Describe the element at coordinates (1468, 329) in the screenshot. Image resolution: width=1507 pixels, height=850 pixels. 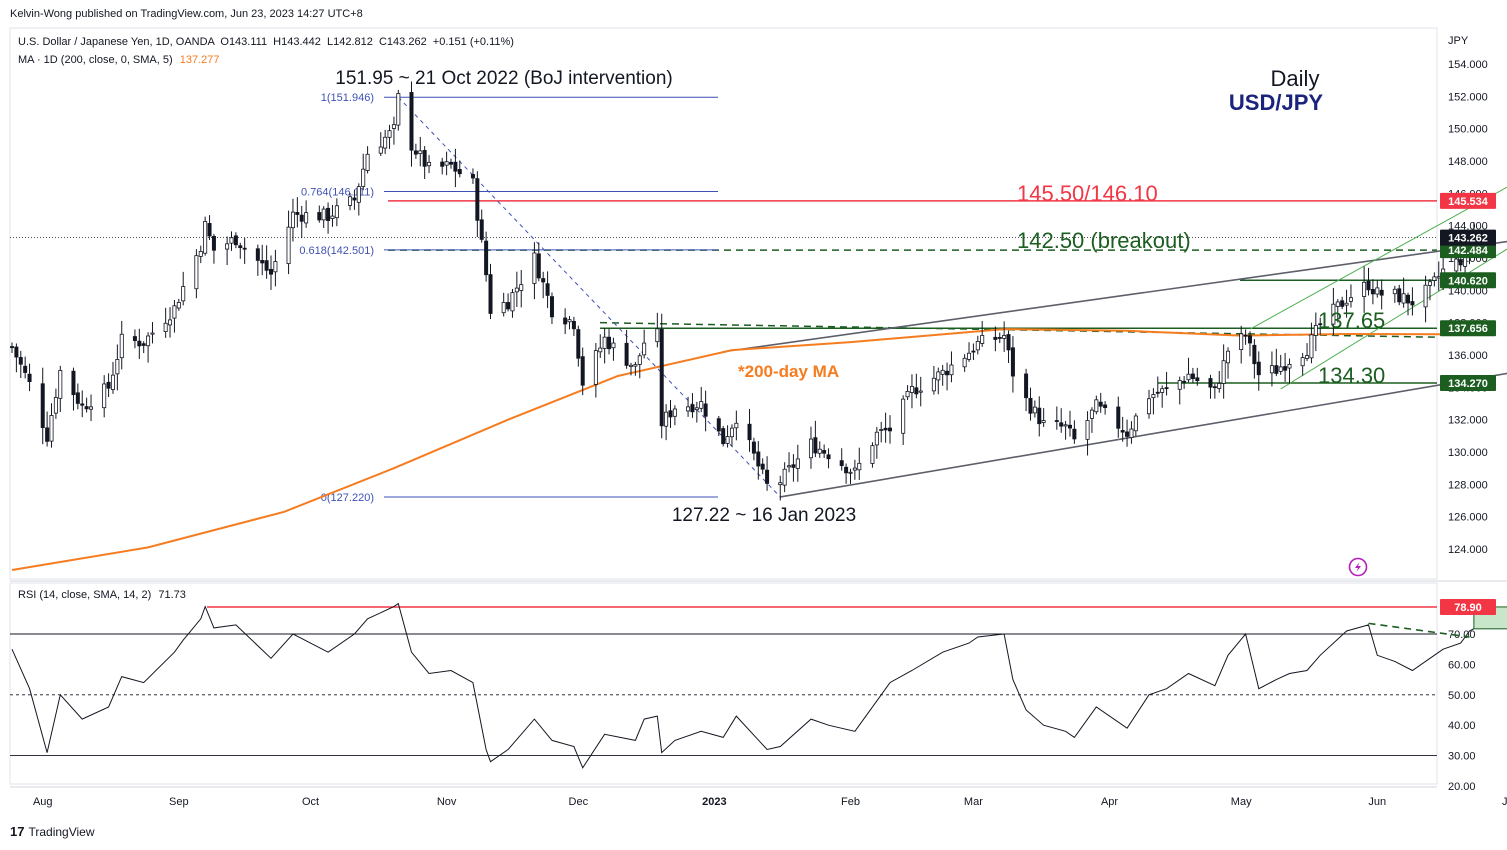
I see `price-level-tag: 137.656` at that location.